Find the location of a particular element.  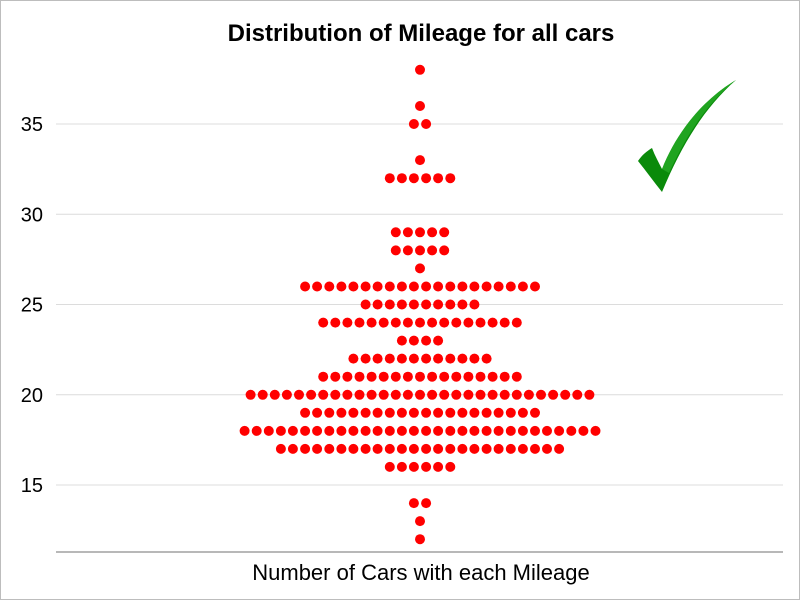

y-tick-label: 30 is located at coordinates (32, 215).